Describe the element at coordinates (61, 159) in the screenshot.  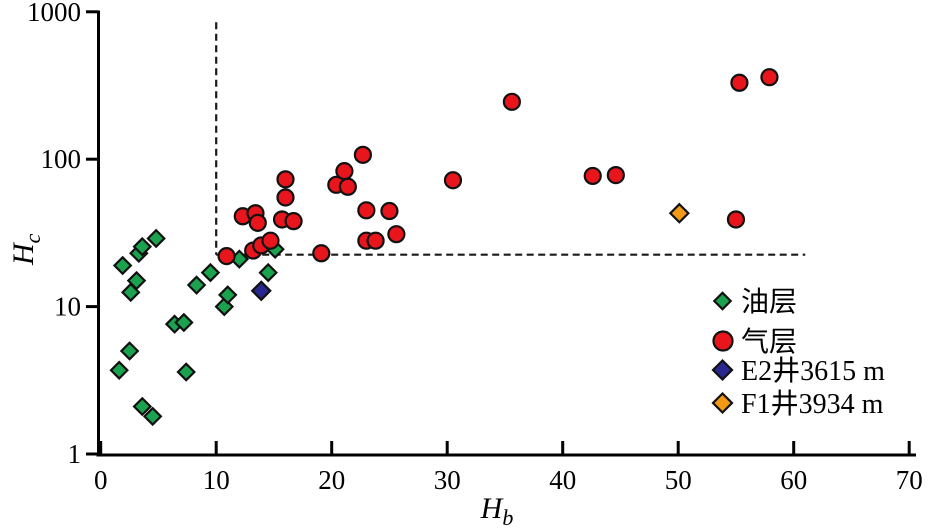
I see `y-tick-label: 100` at that location.